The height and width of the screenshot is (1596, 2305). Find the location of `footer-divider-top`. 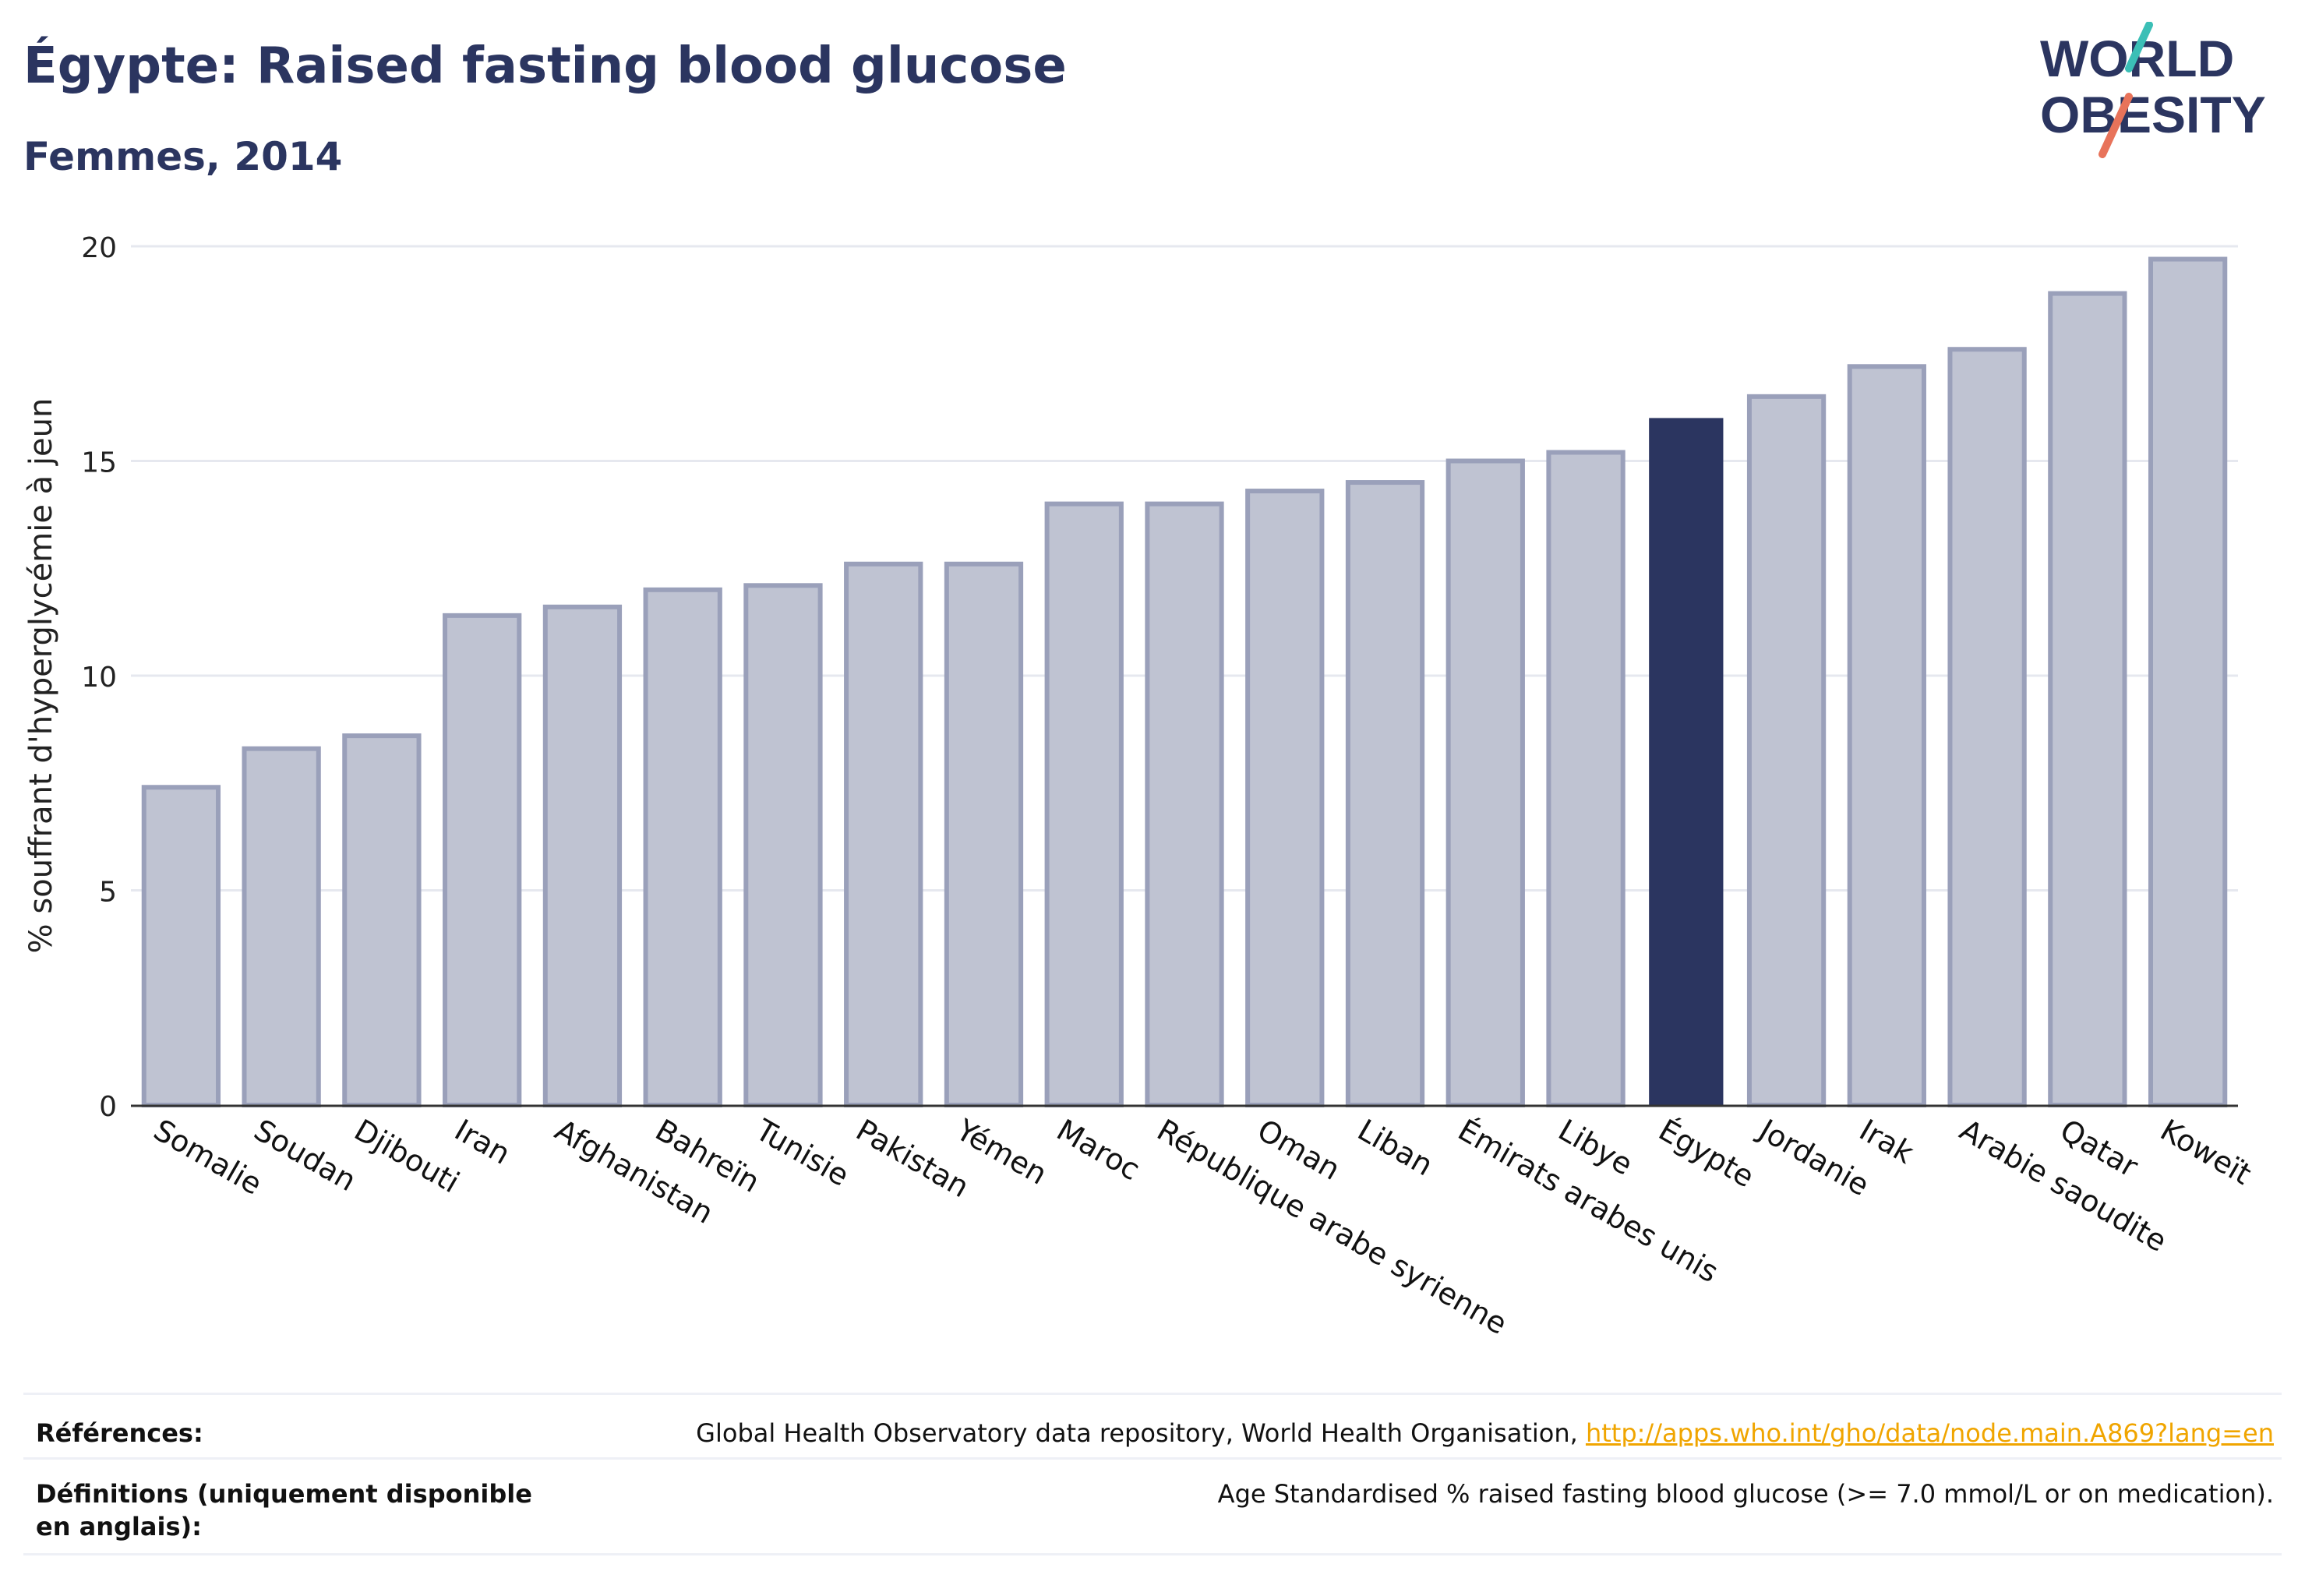

footer-divider-top is located at coordinates (1152, 1394).